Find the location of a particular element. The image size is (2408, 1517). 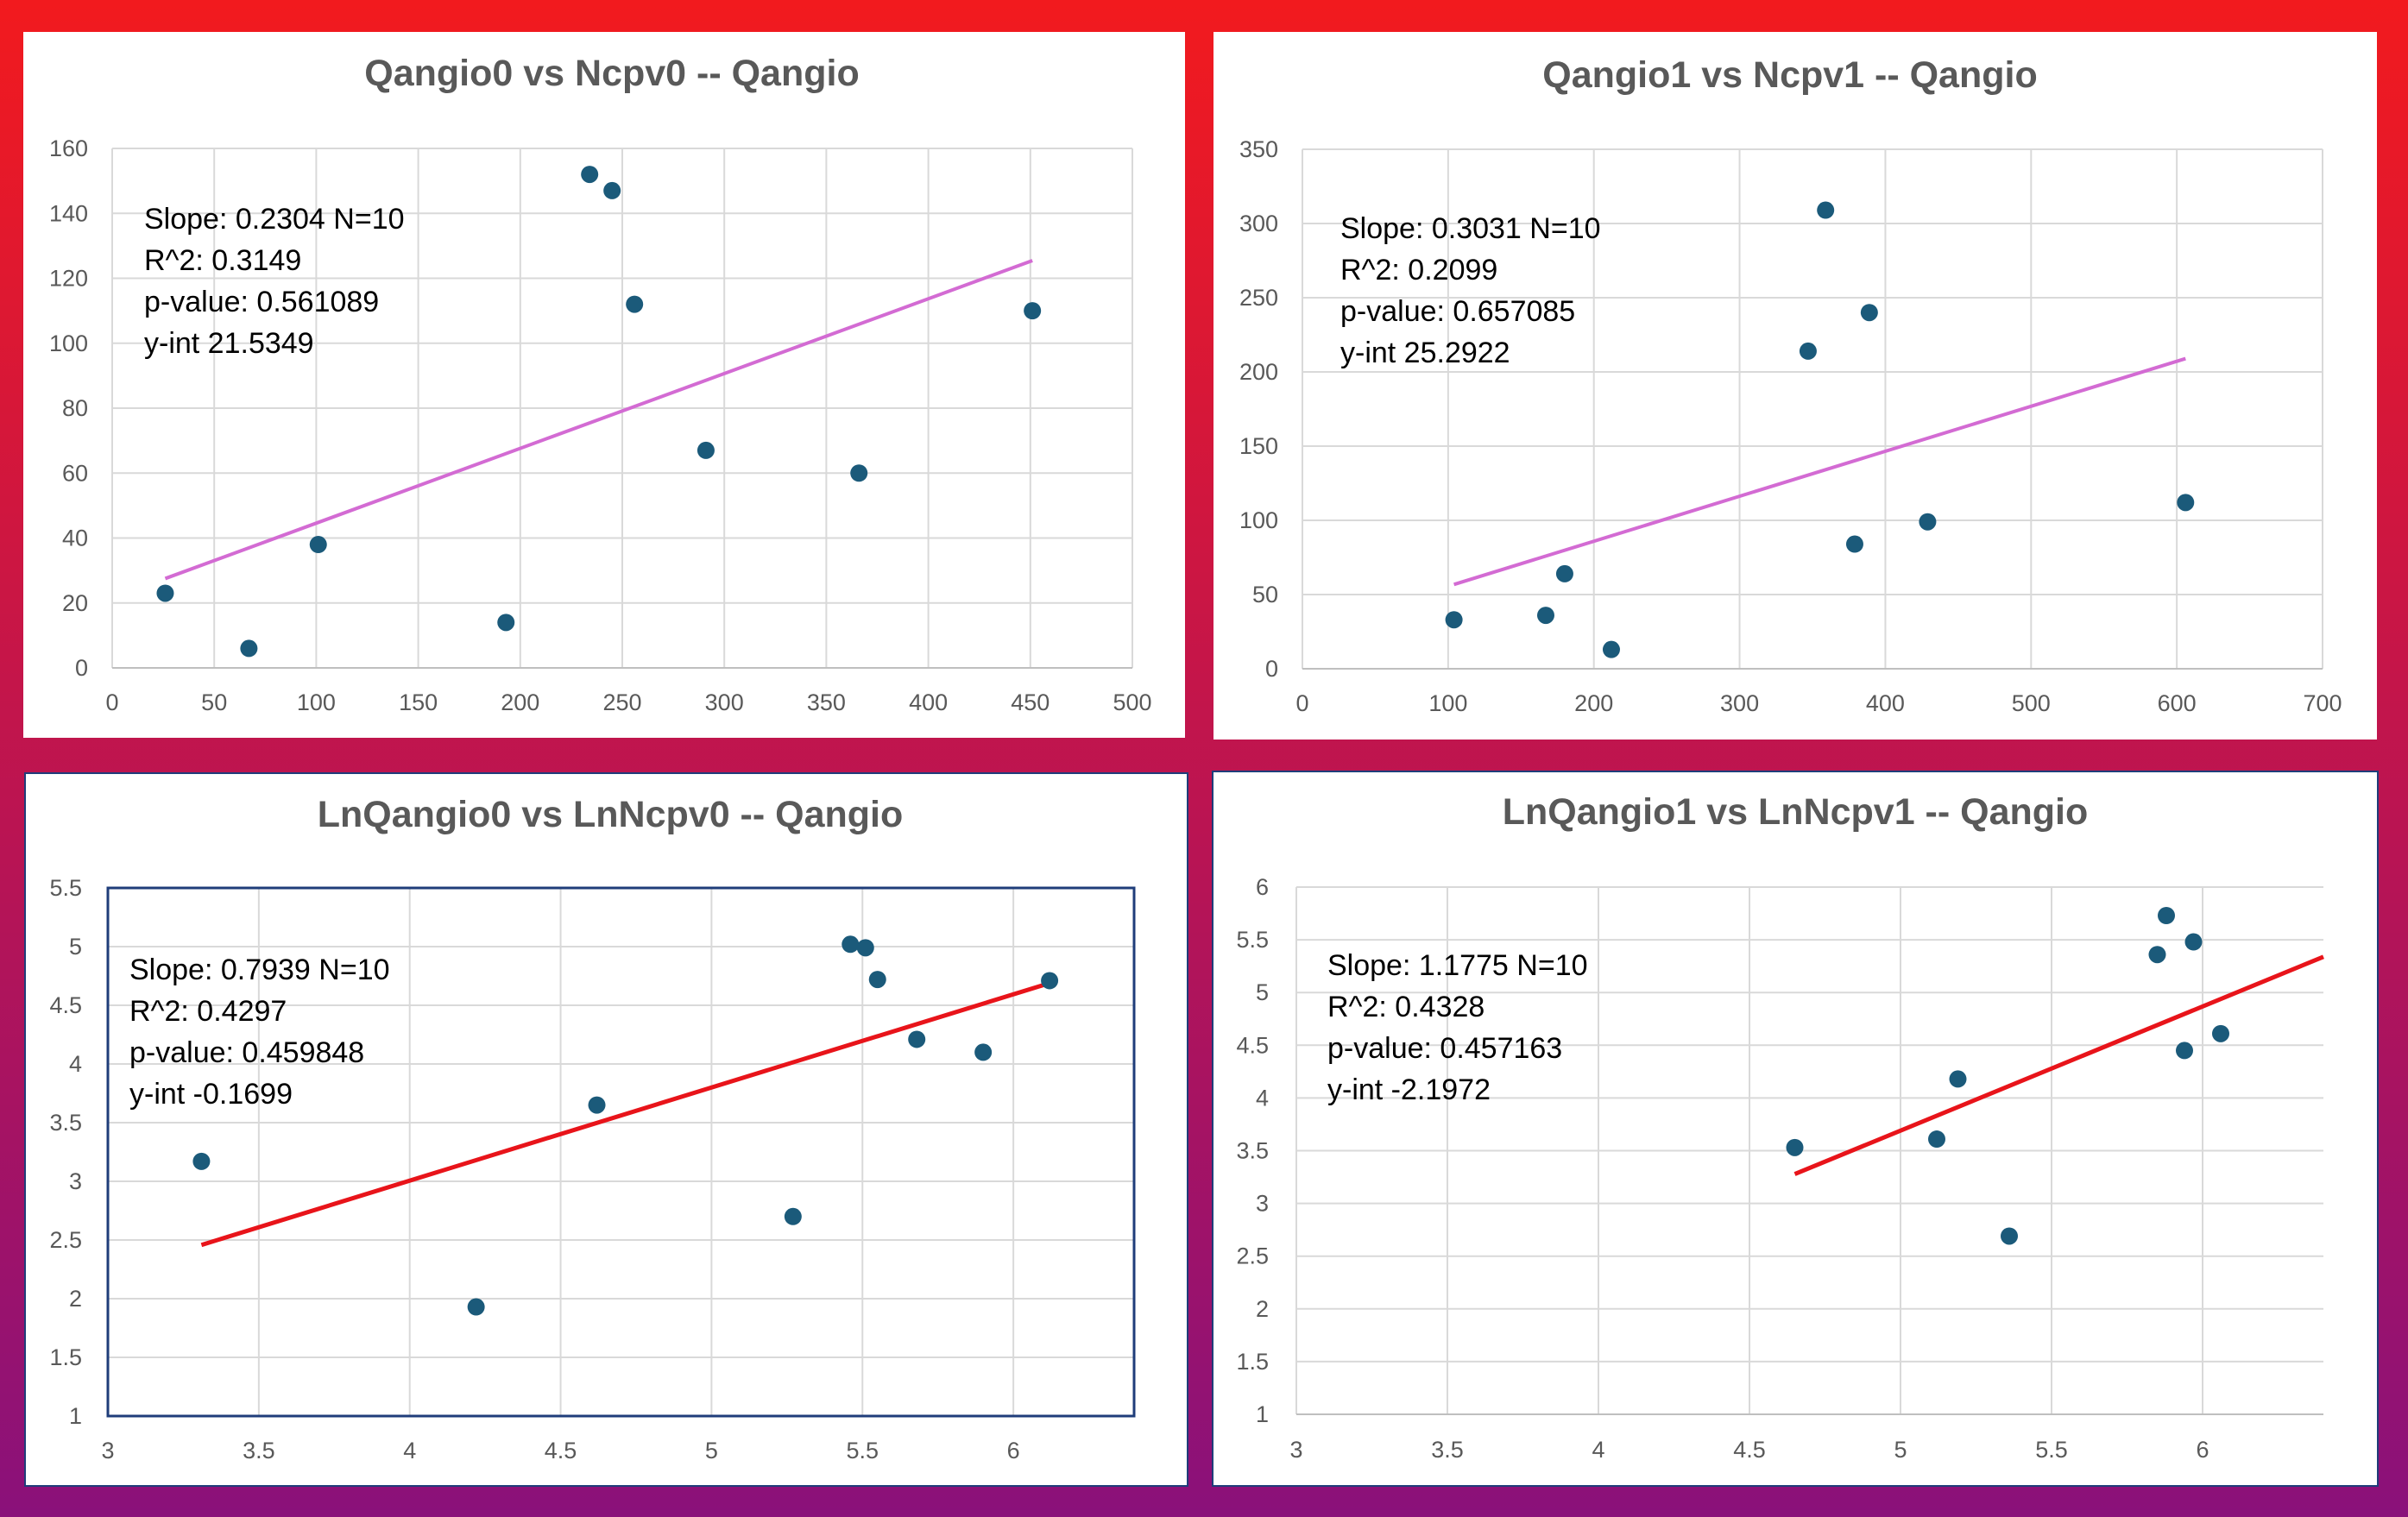

y-tick-label: 20 is located at coordinates (75, 603).